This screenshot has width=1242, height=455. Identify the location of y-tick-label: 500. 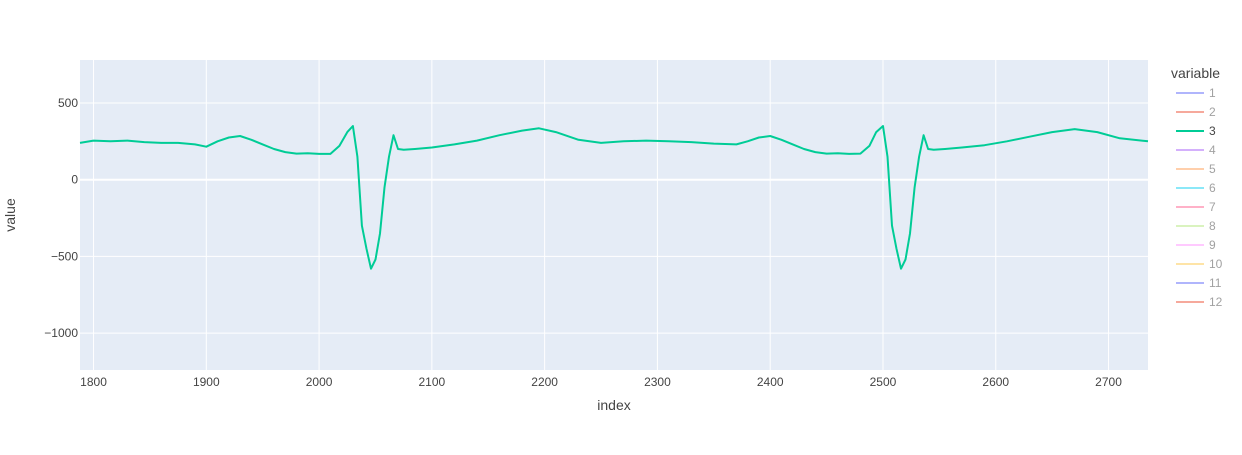
(68, 103).